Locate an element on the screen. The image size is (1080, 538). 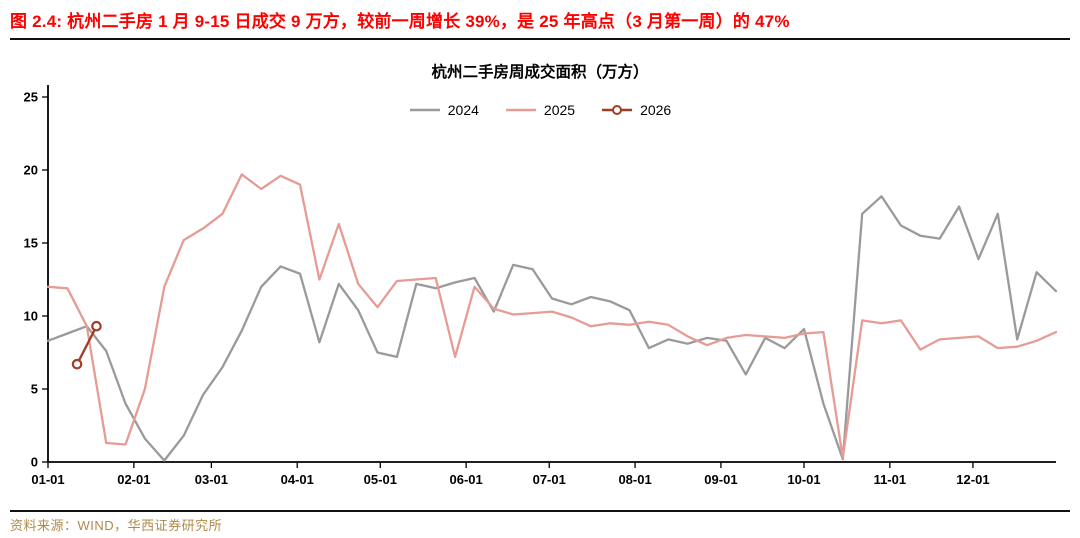
legend-line-circle-2026-icon is located at coordinates (617, 110).